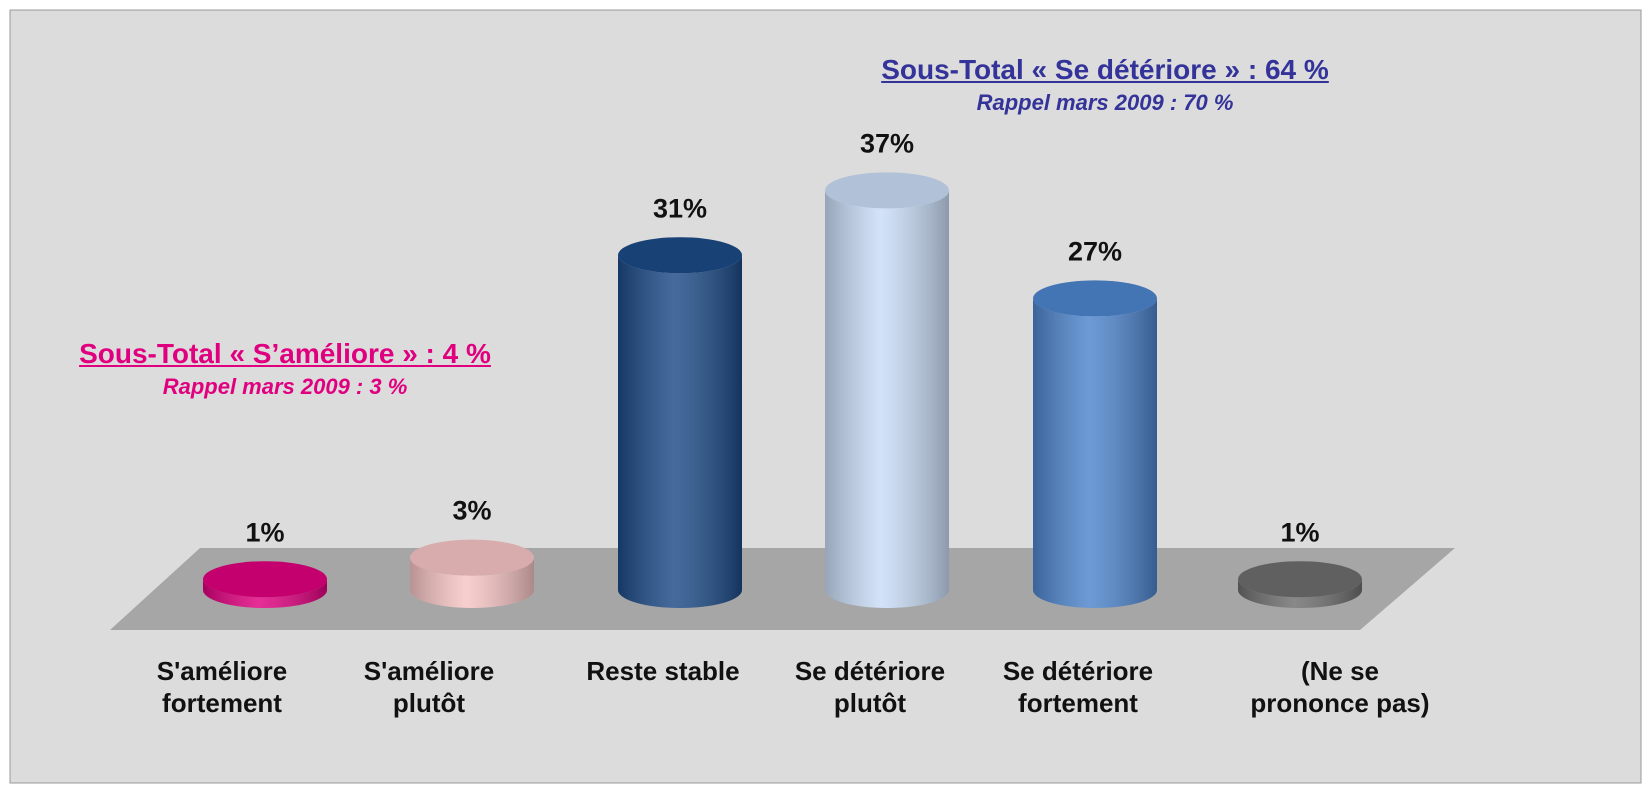 The width and height of the screenshot is (1651, 793). I want to click on x-tick-label: S'améliore plutôt, so click(429, 687).